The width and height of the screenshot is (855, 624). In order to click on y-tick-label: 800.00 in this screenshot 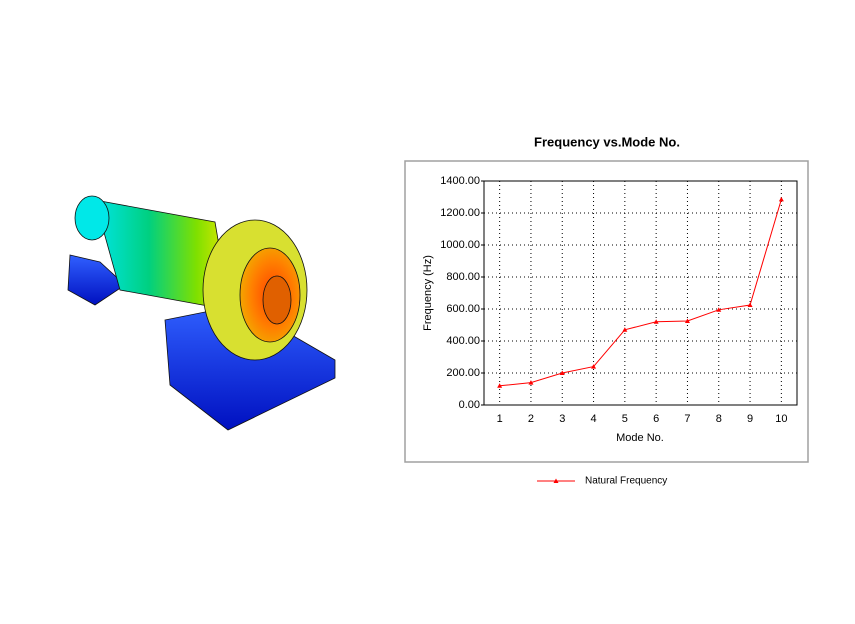, I will do `click(463, 277)`.